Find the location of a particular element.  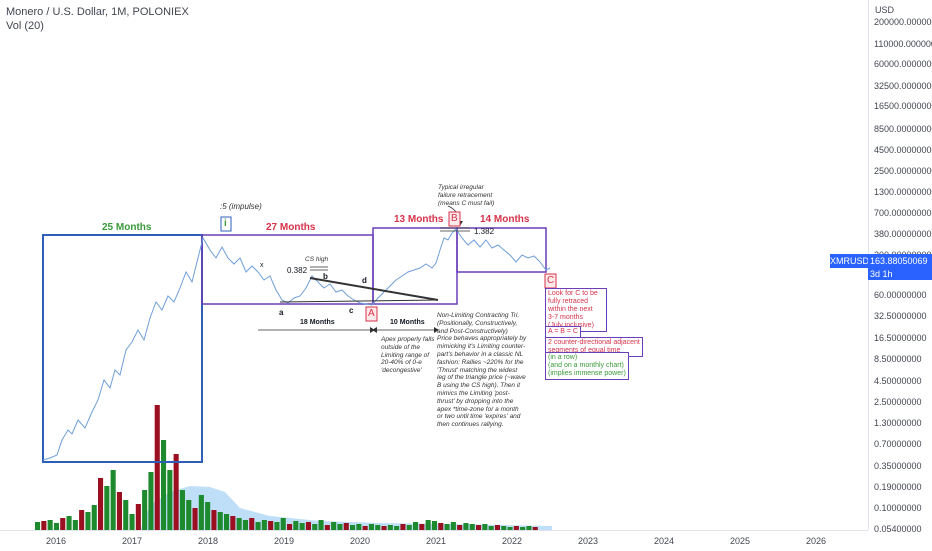

label-13-months: 13 Months is located at coordinates (419, 219).